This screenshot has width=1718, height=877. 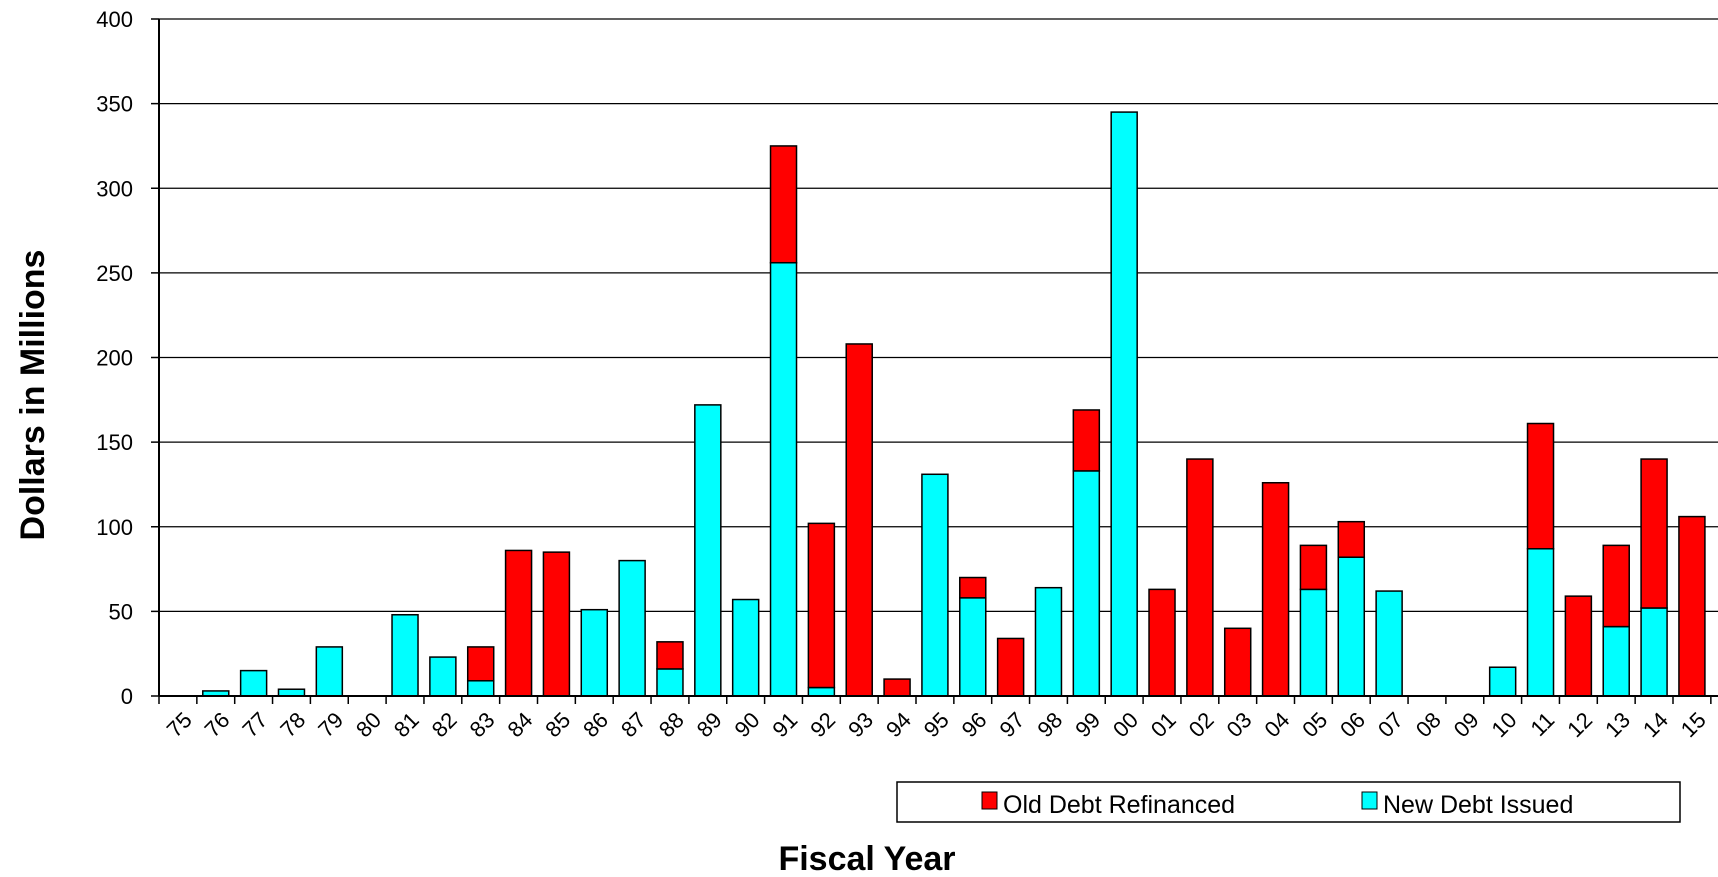 What do you see at coordinates (1466, 724) in the screenshot?
I see `x-tick-label: 09` at bounding box center [1466, 724].